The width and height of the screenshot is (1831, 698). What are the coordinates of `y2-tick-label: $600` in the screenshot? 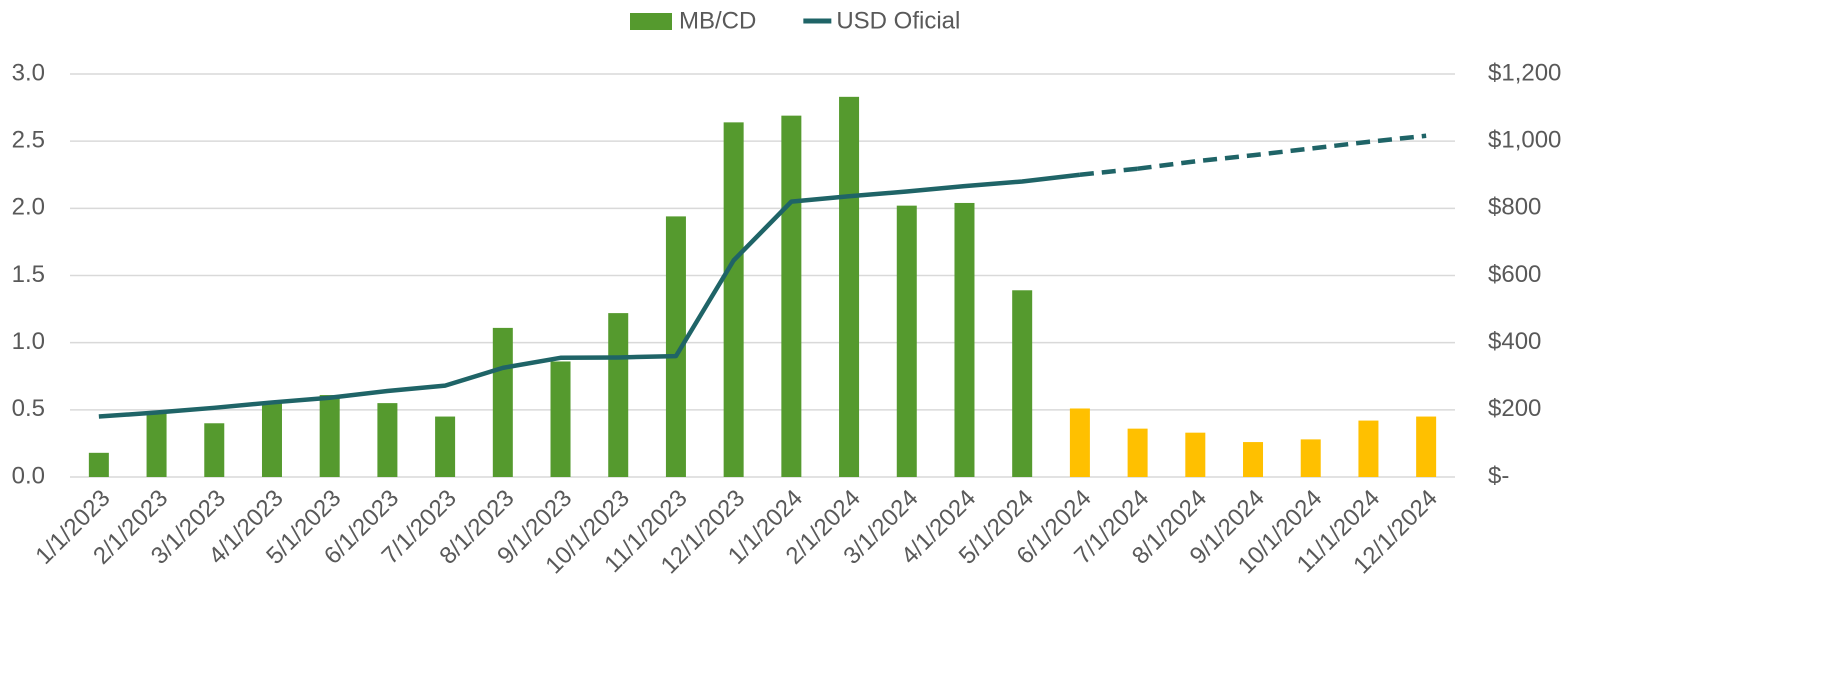 It's located at (1514, 274).